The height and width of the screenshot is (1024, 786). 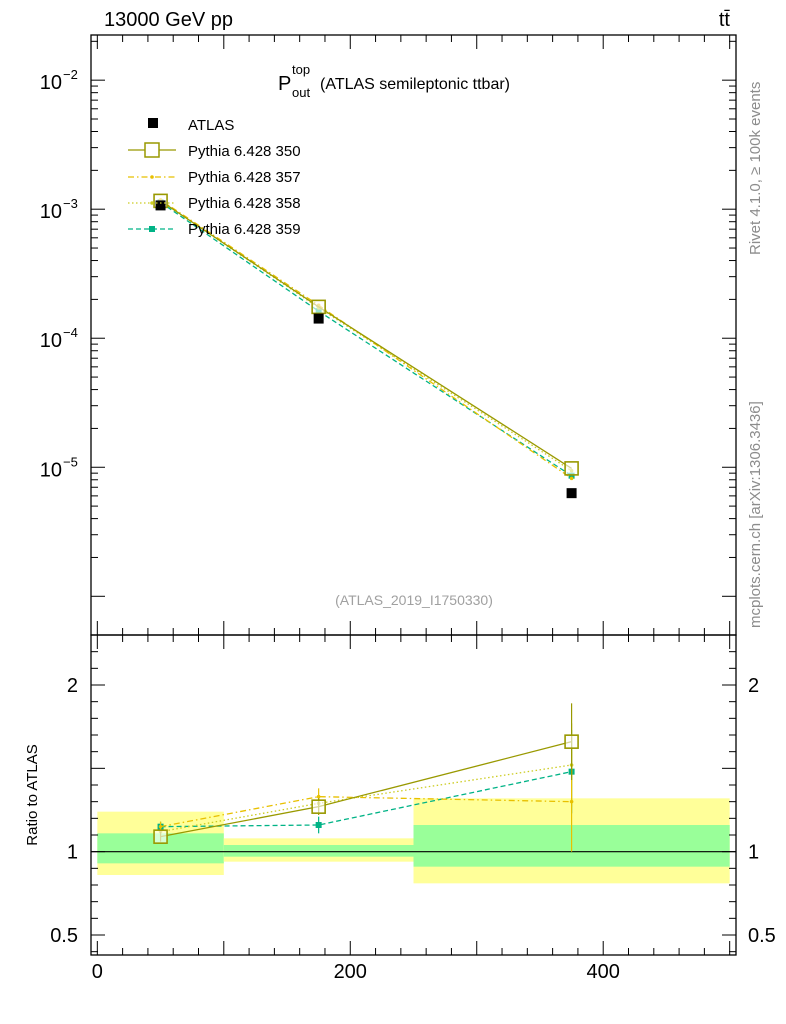 What do you see at coordinates (70, 203) in the screenshot?
I see `upper-y-tick-exponent: −3` at bounding box center [70, 203].